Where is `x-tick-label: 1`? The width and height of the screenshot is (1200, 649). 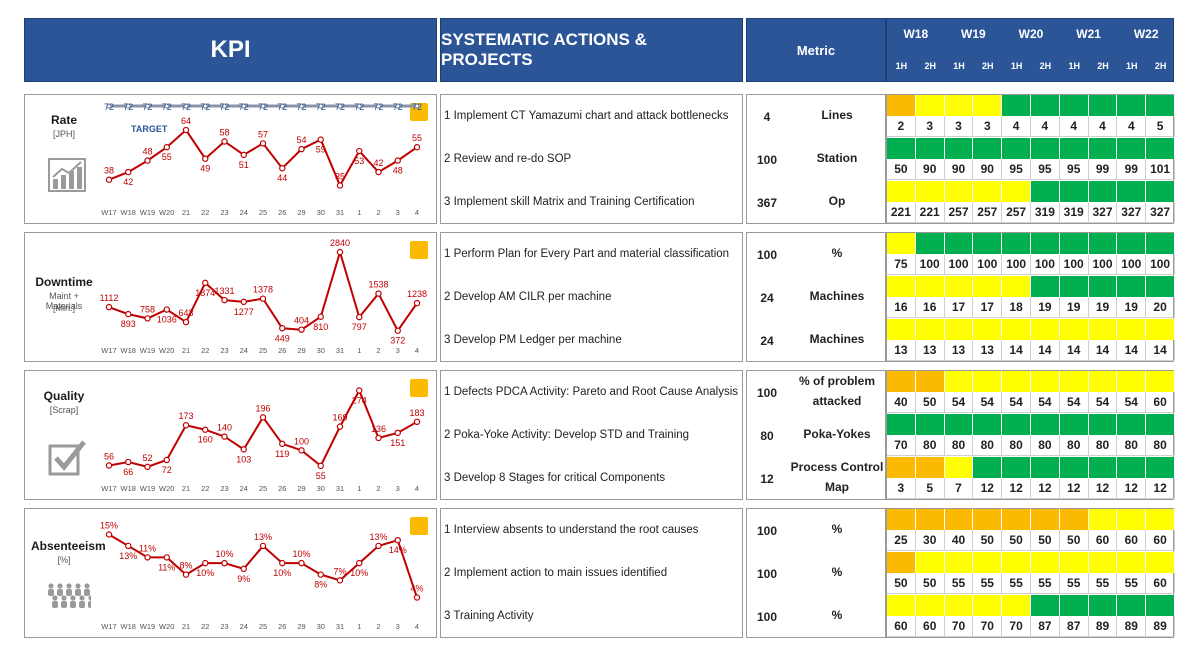
x-tick-label: 1 is located at coordinates (359, 212).